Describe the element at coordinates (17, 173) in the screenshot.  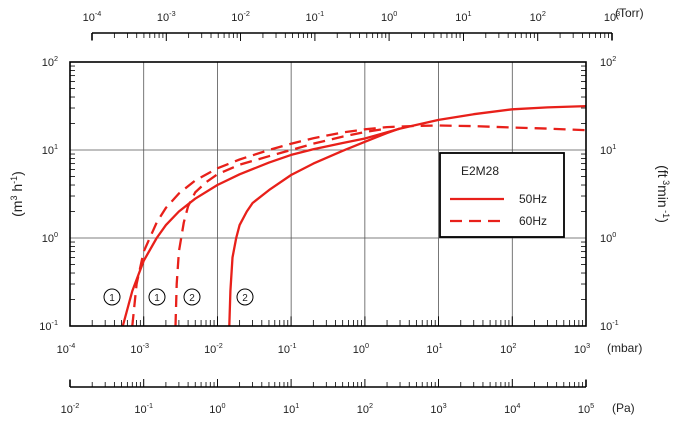
I see `y-left-label-part: )` at that location.